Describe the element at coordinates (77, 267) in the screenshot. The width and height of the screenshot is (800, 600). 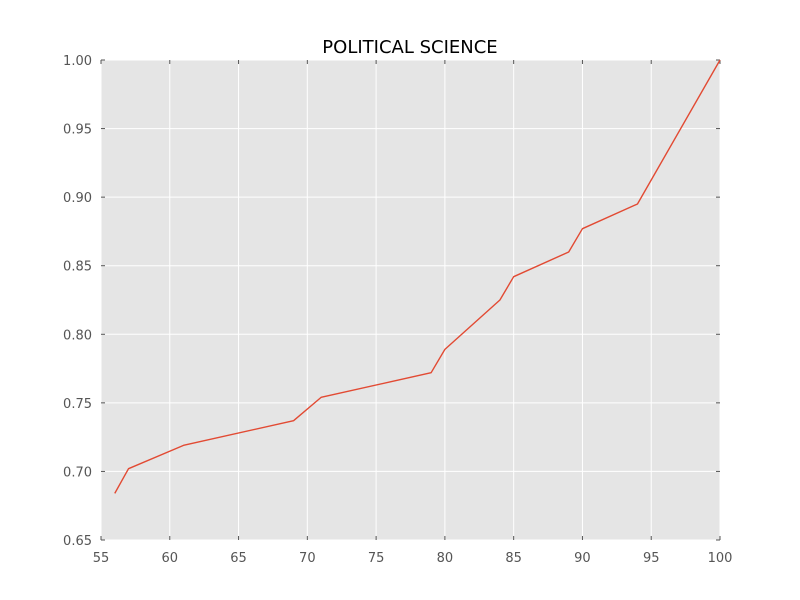
I see `y-tick-label: 0.85` at that location.